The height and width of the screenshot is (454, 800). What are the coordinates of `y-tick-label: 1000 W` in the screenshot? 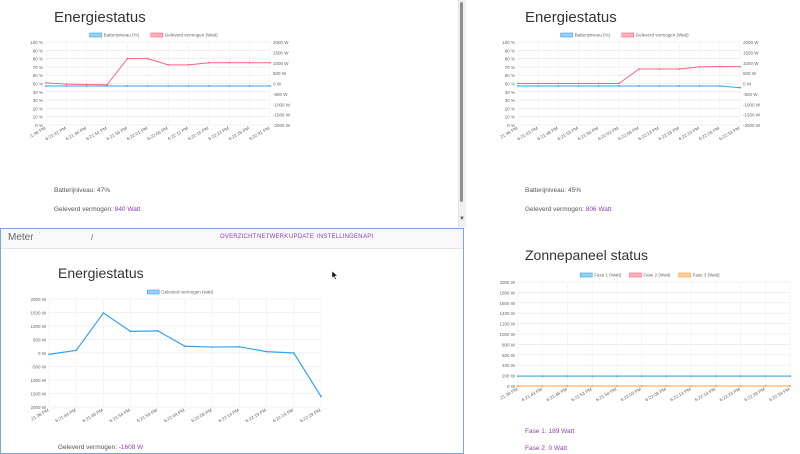 It's located at (39, 326).